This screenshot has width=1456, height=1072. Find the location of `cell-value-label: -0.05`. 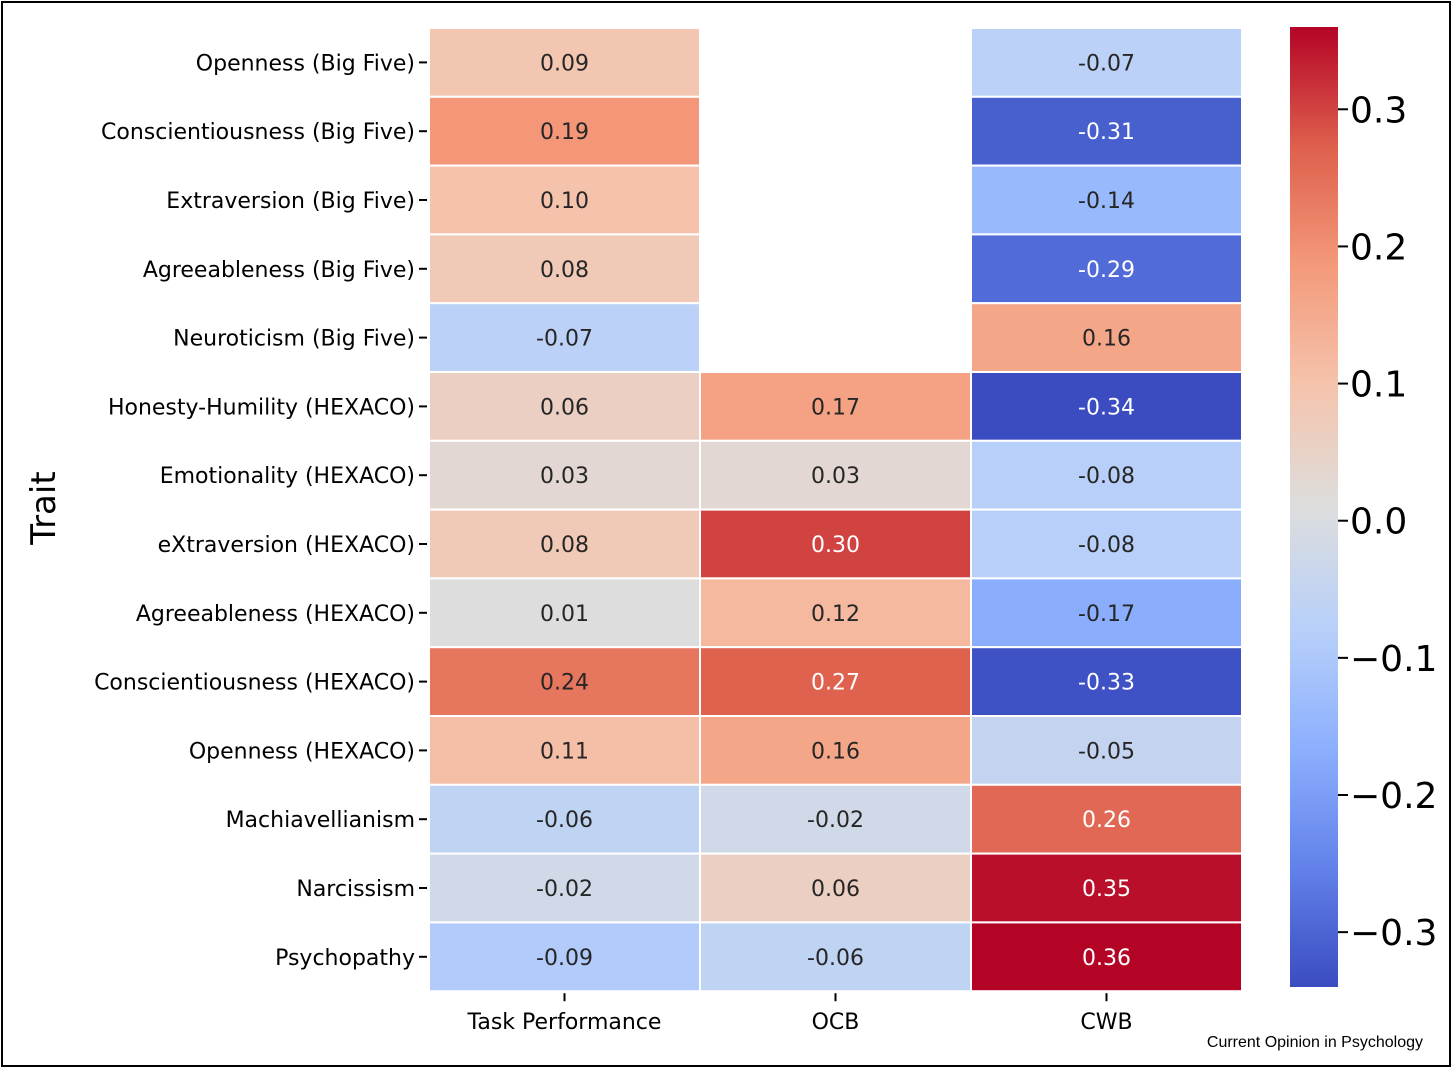

cell-value-label: -0.05 is located at coordinates (1106, 751).